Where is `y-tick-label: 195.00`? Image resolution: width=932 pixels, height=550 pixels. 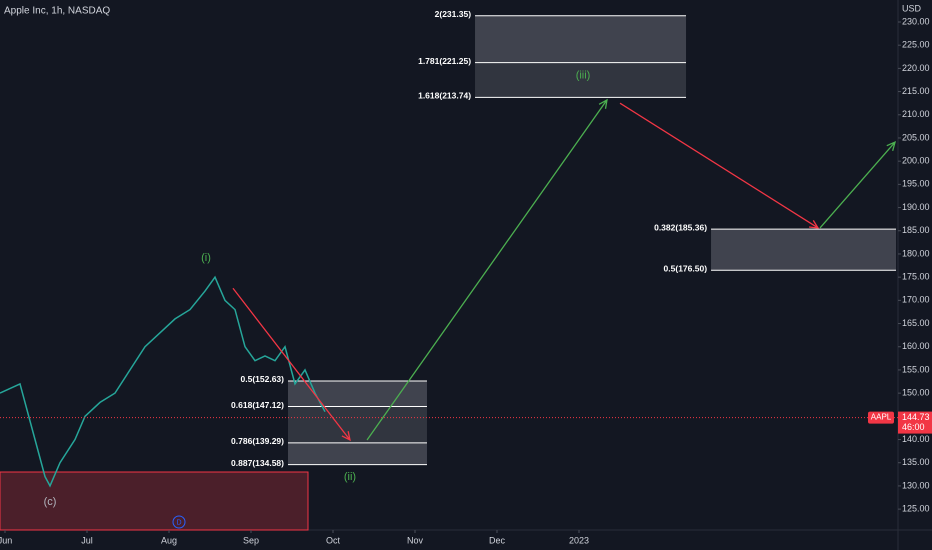 y-tick-label: 195.00 is located at coordinates (916, 184).